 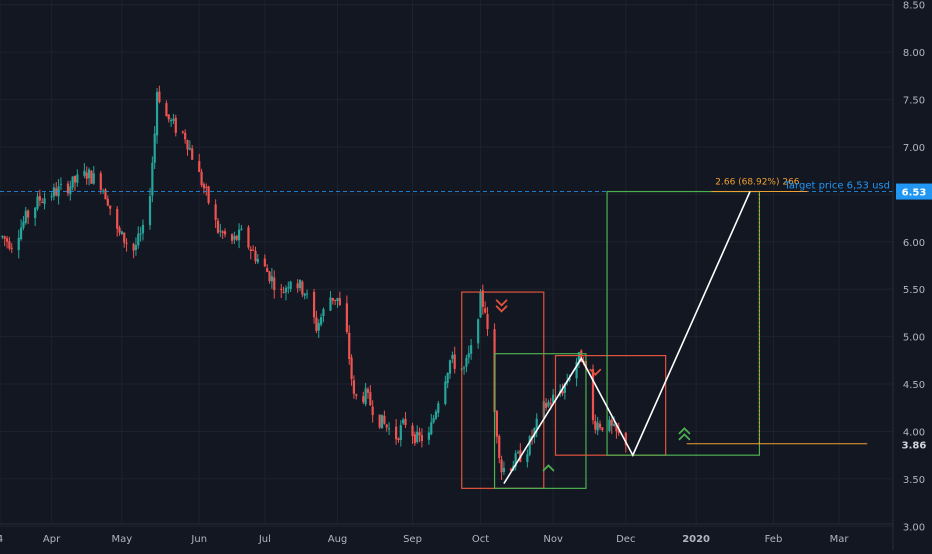 I want to click on x-tick-label: Dec, so click(x=625, y=539).